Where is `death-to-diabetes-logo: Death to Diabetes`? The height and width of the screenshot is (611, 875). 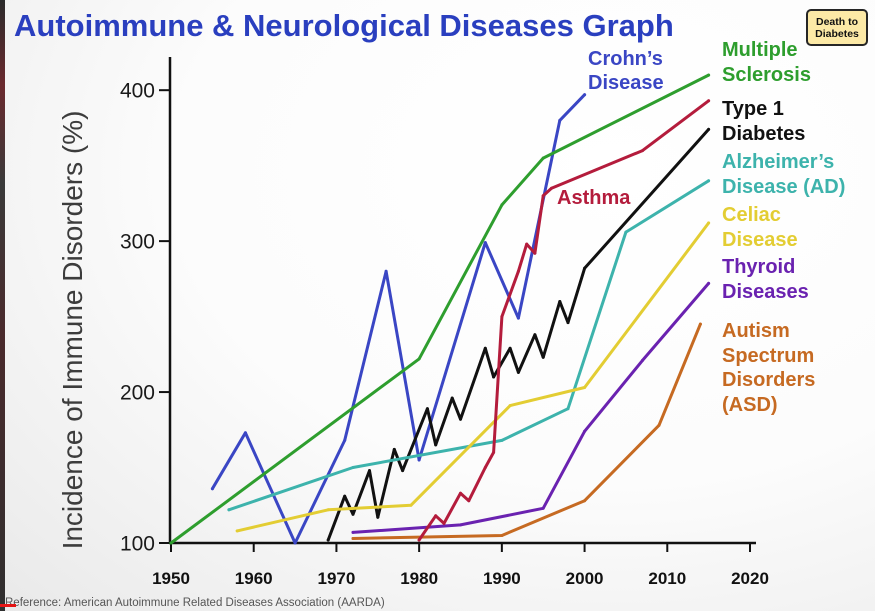
death-to-diabetes-logo: Death to Diabetes is located at coordinates (837, 27).